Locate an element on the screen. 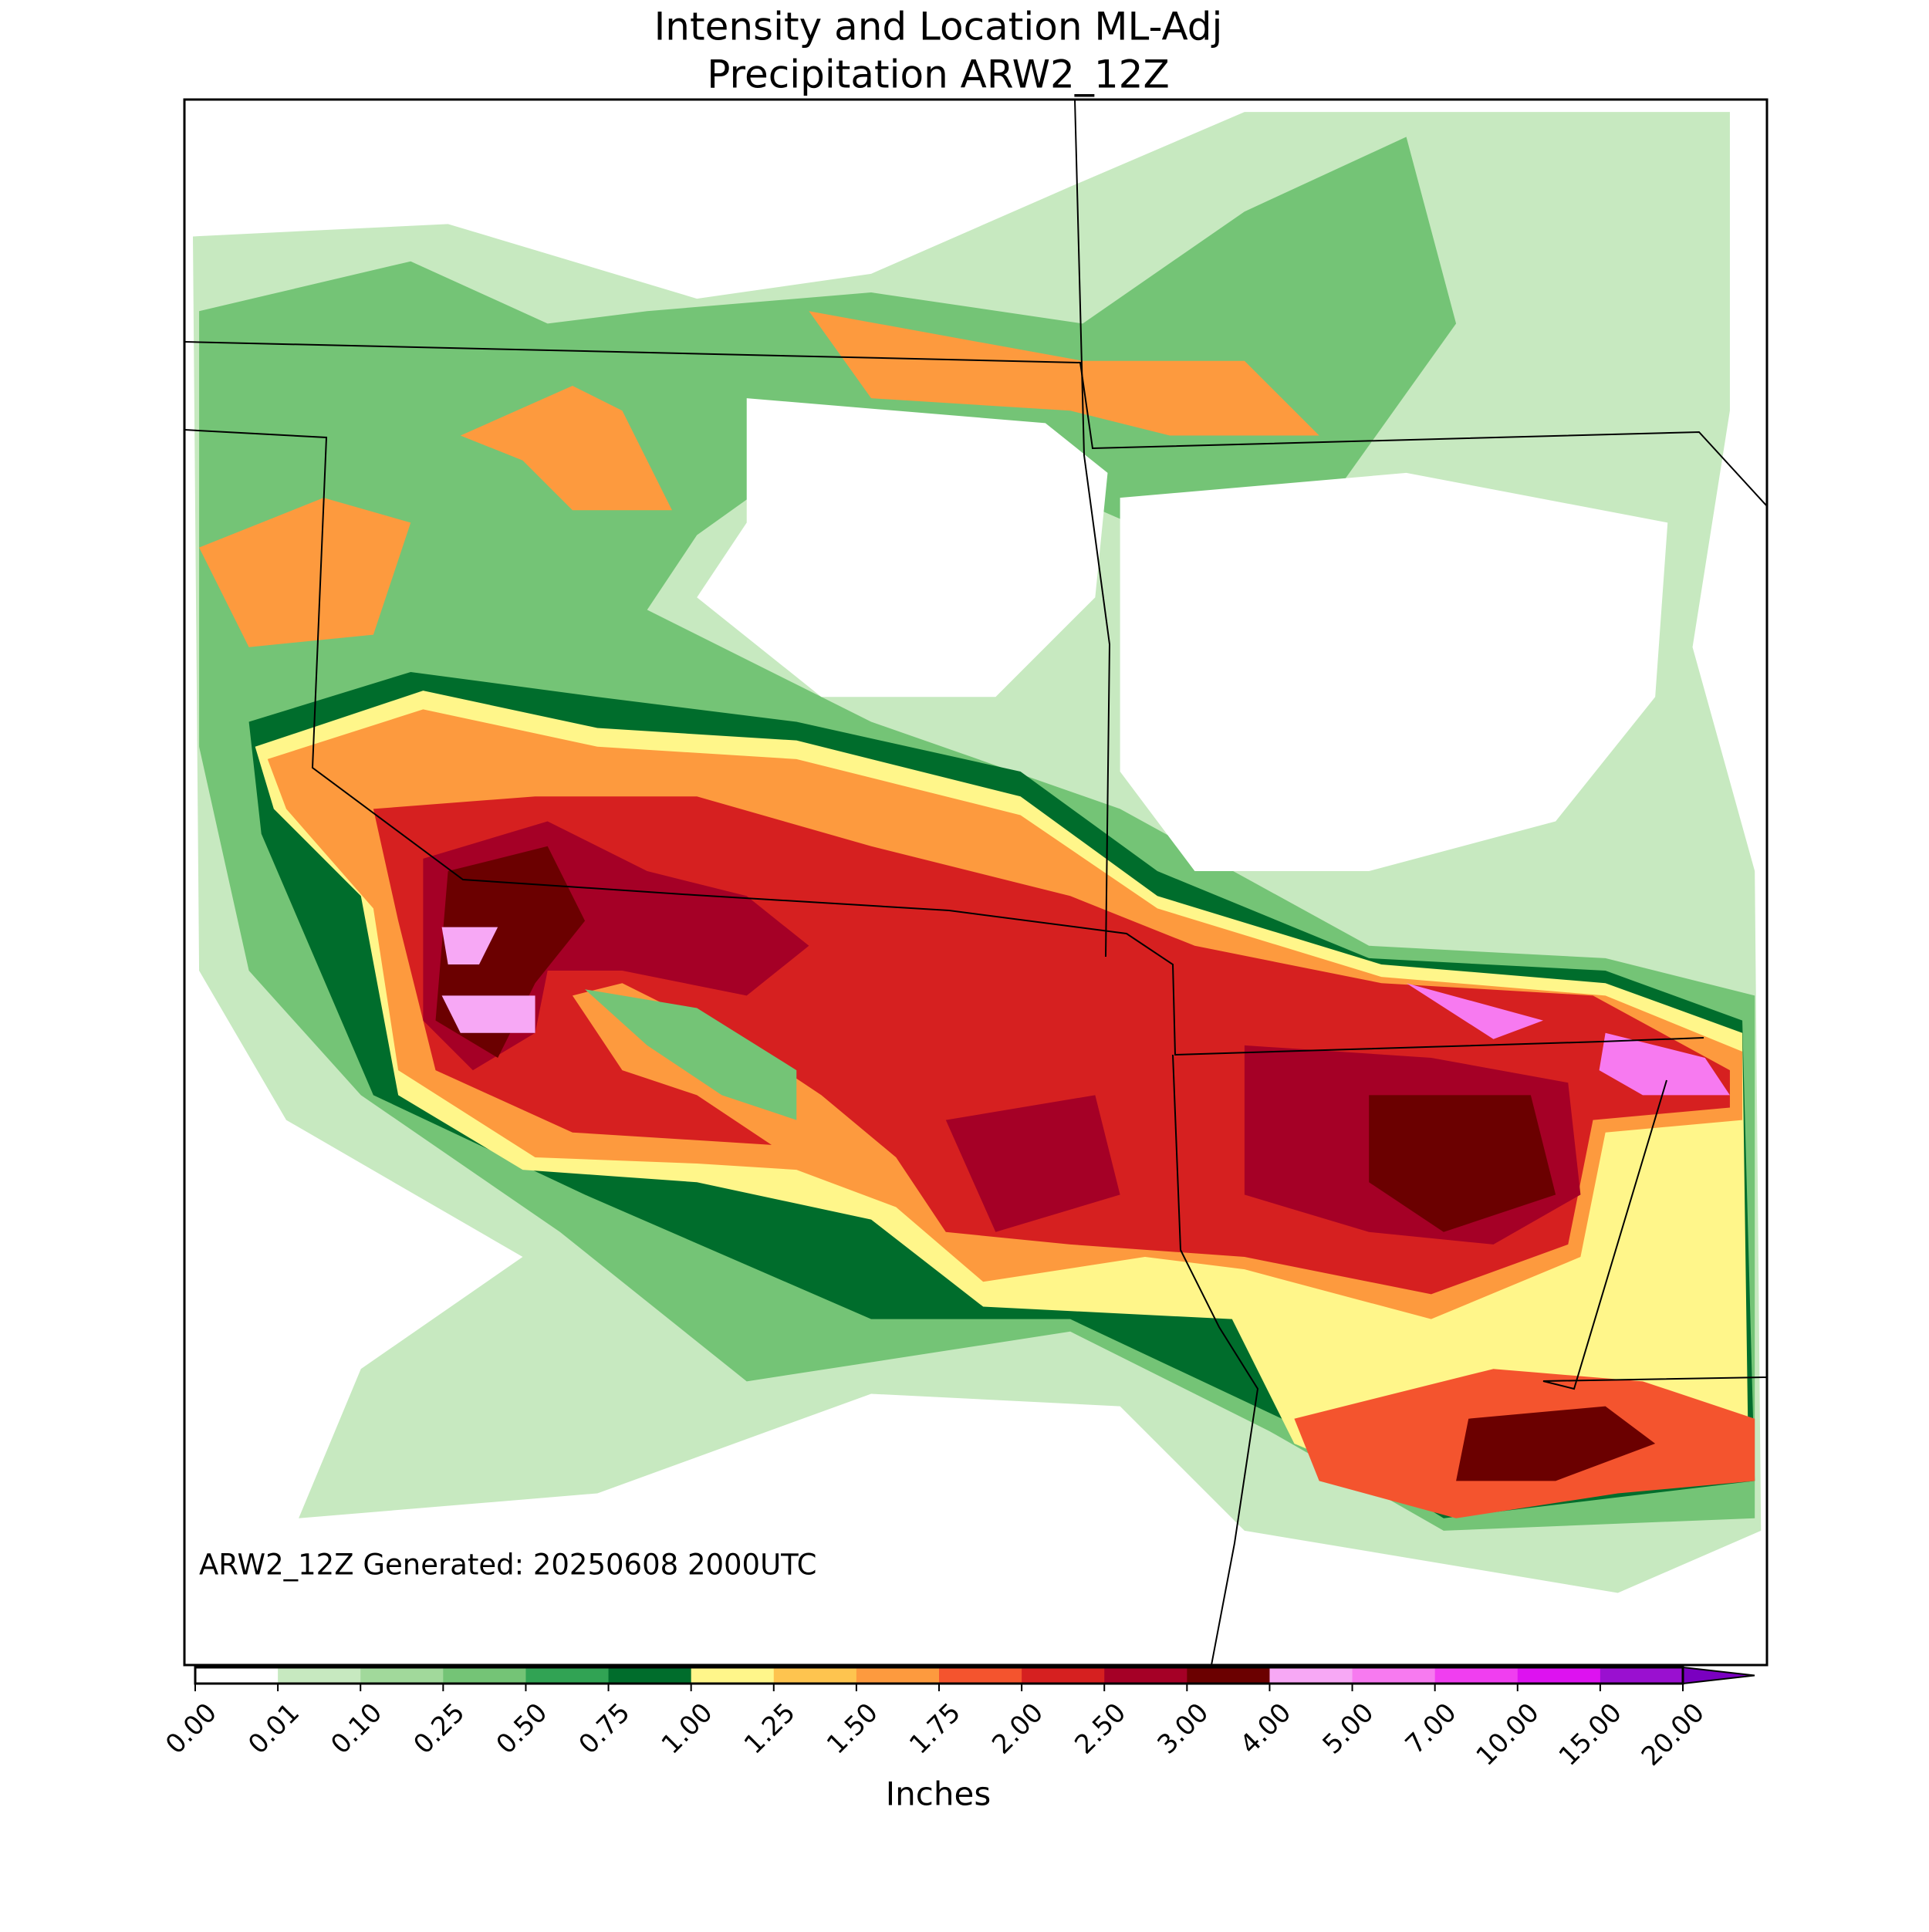  annotation: ARW2_12Z Generated: 20250608 2000UTC is located at coordinates (507, 1565).